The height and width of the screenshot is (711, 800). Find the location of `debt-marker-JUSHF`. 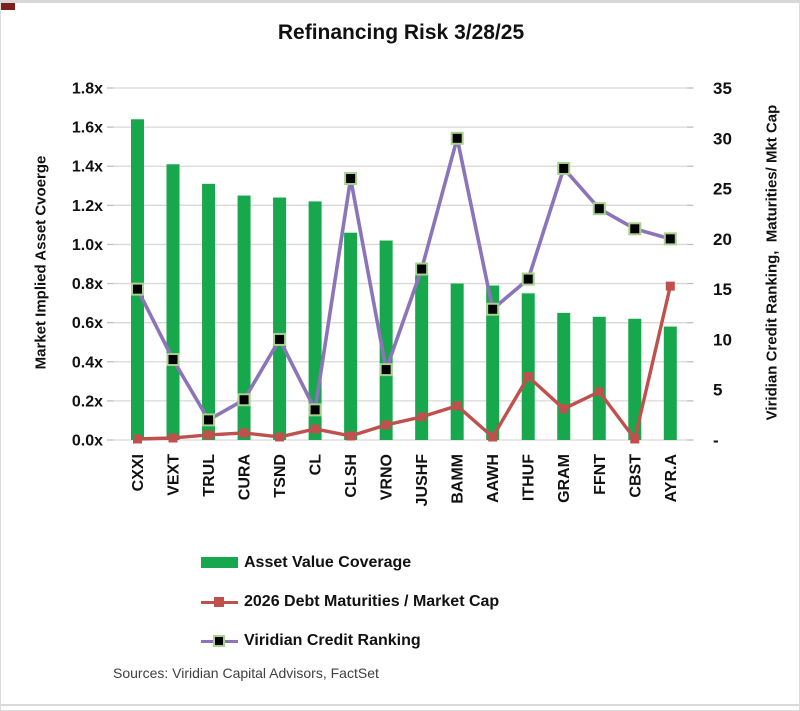

debt-marker-JUSHF is located at coordinates (422, 417).